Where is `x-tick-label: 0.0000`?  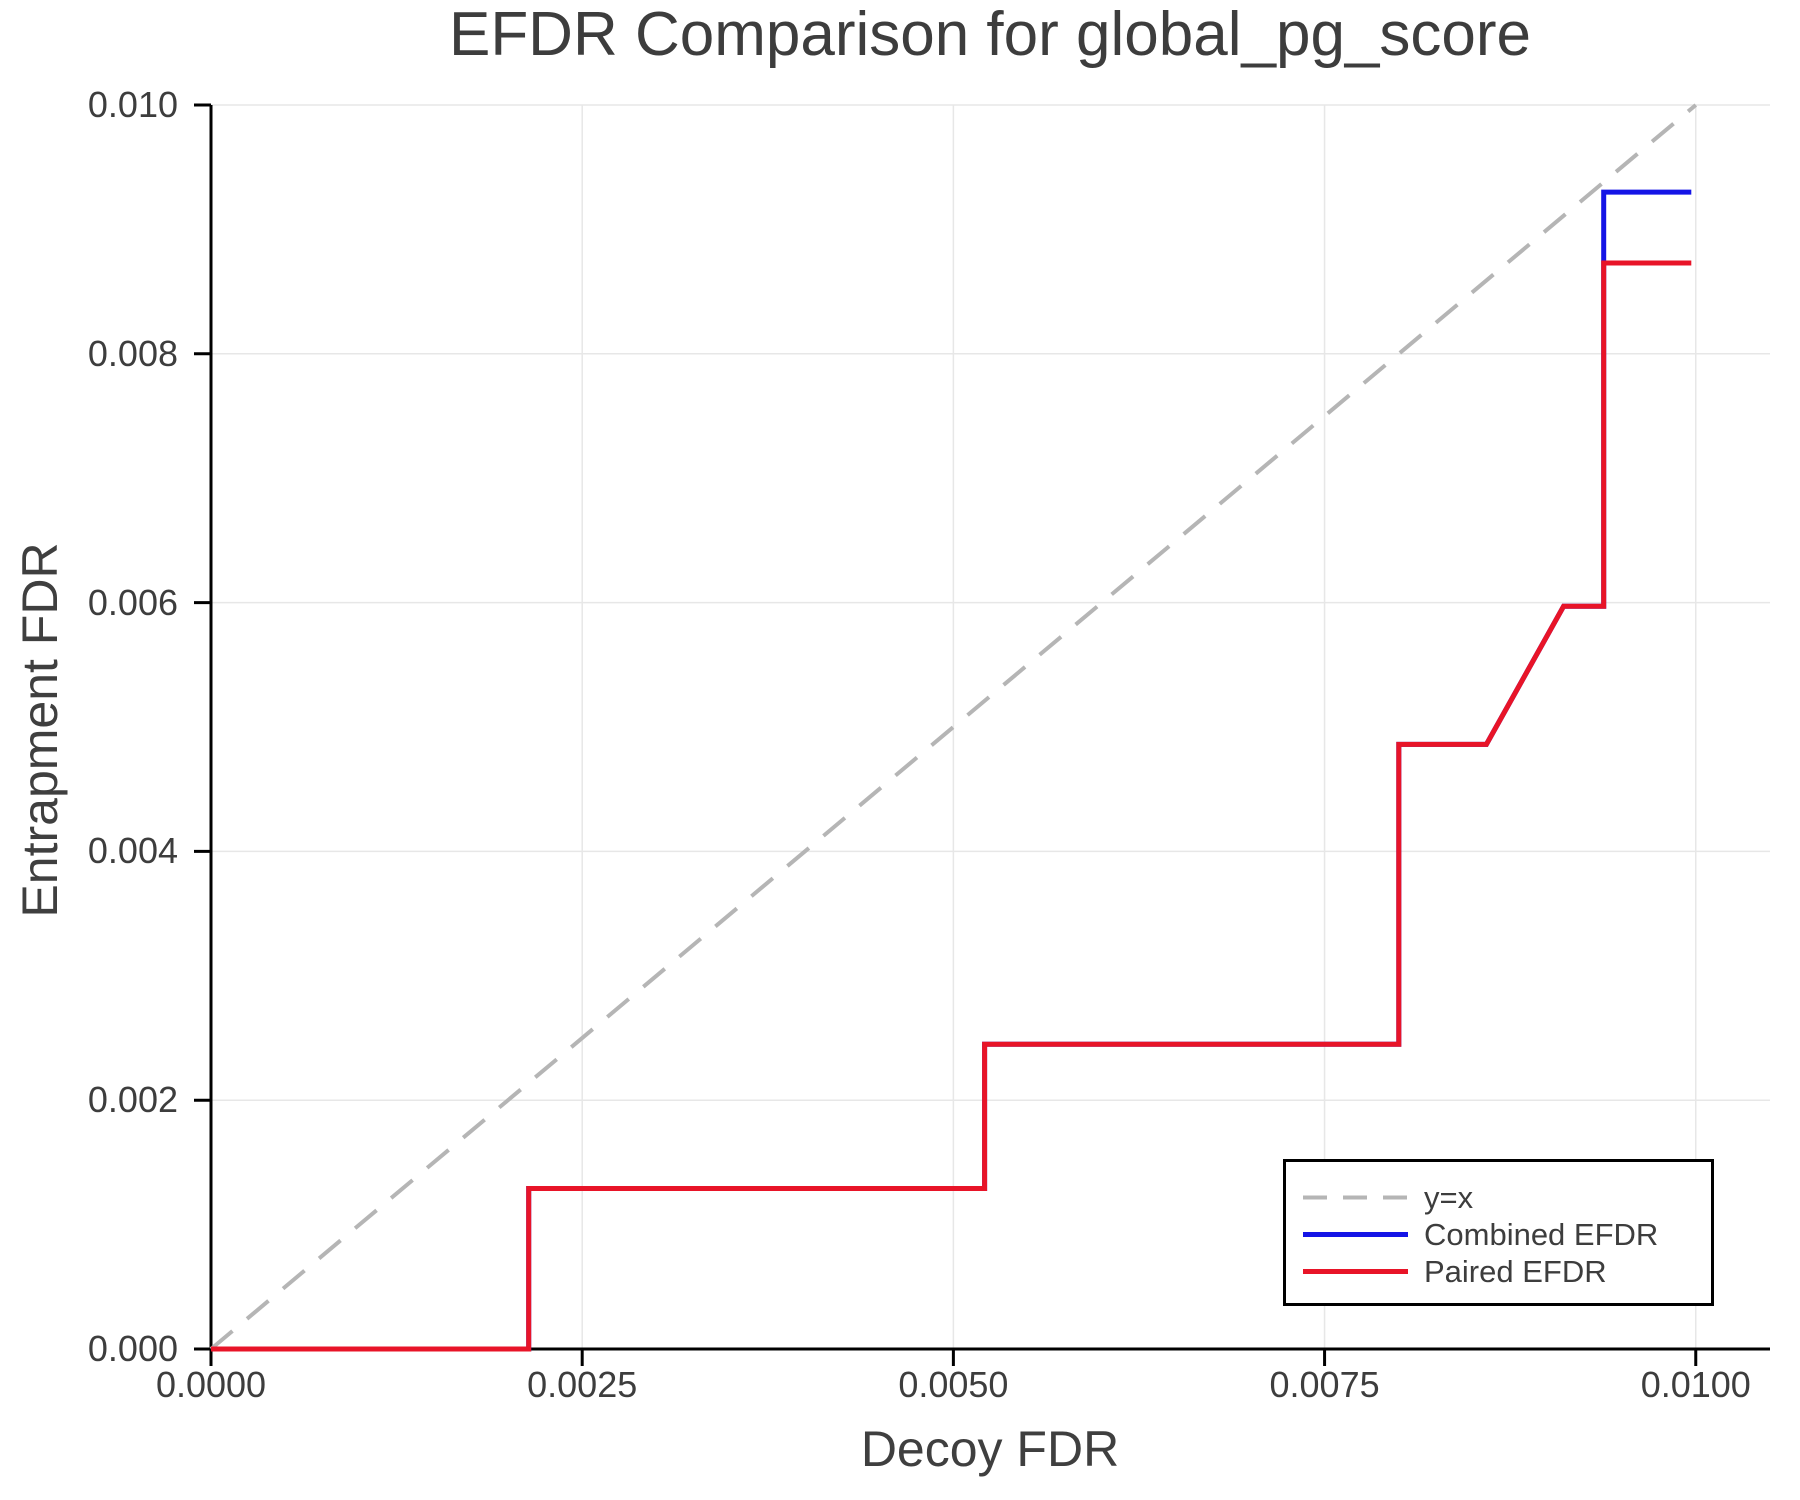 x-tick-label: 0.0000 is located at coordinates (211, 1384).